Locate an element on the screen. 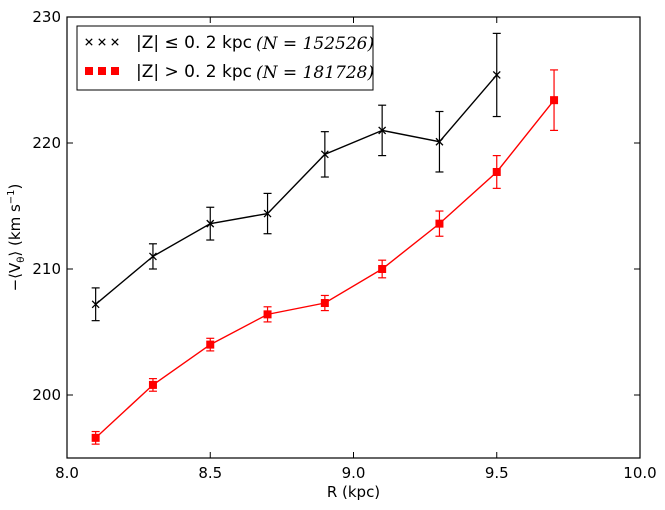 Image resolution: width=665 pixels, height=510 pixels. x-tick-label: 10.0 is located at coordinates (639, 473).